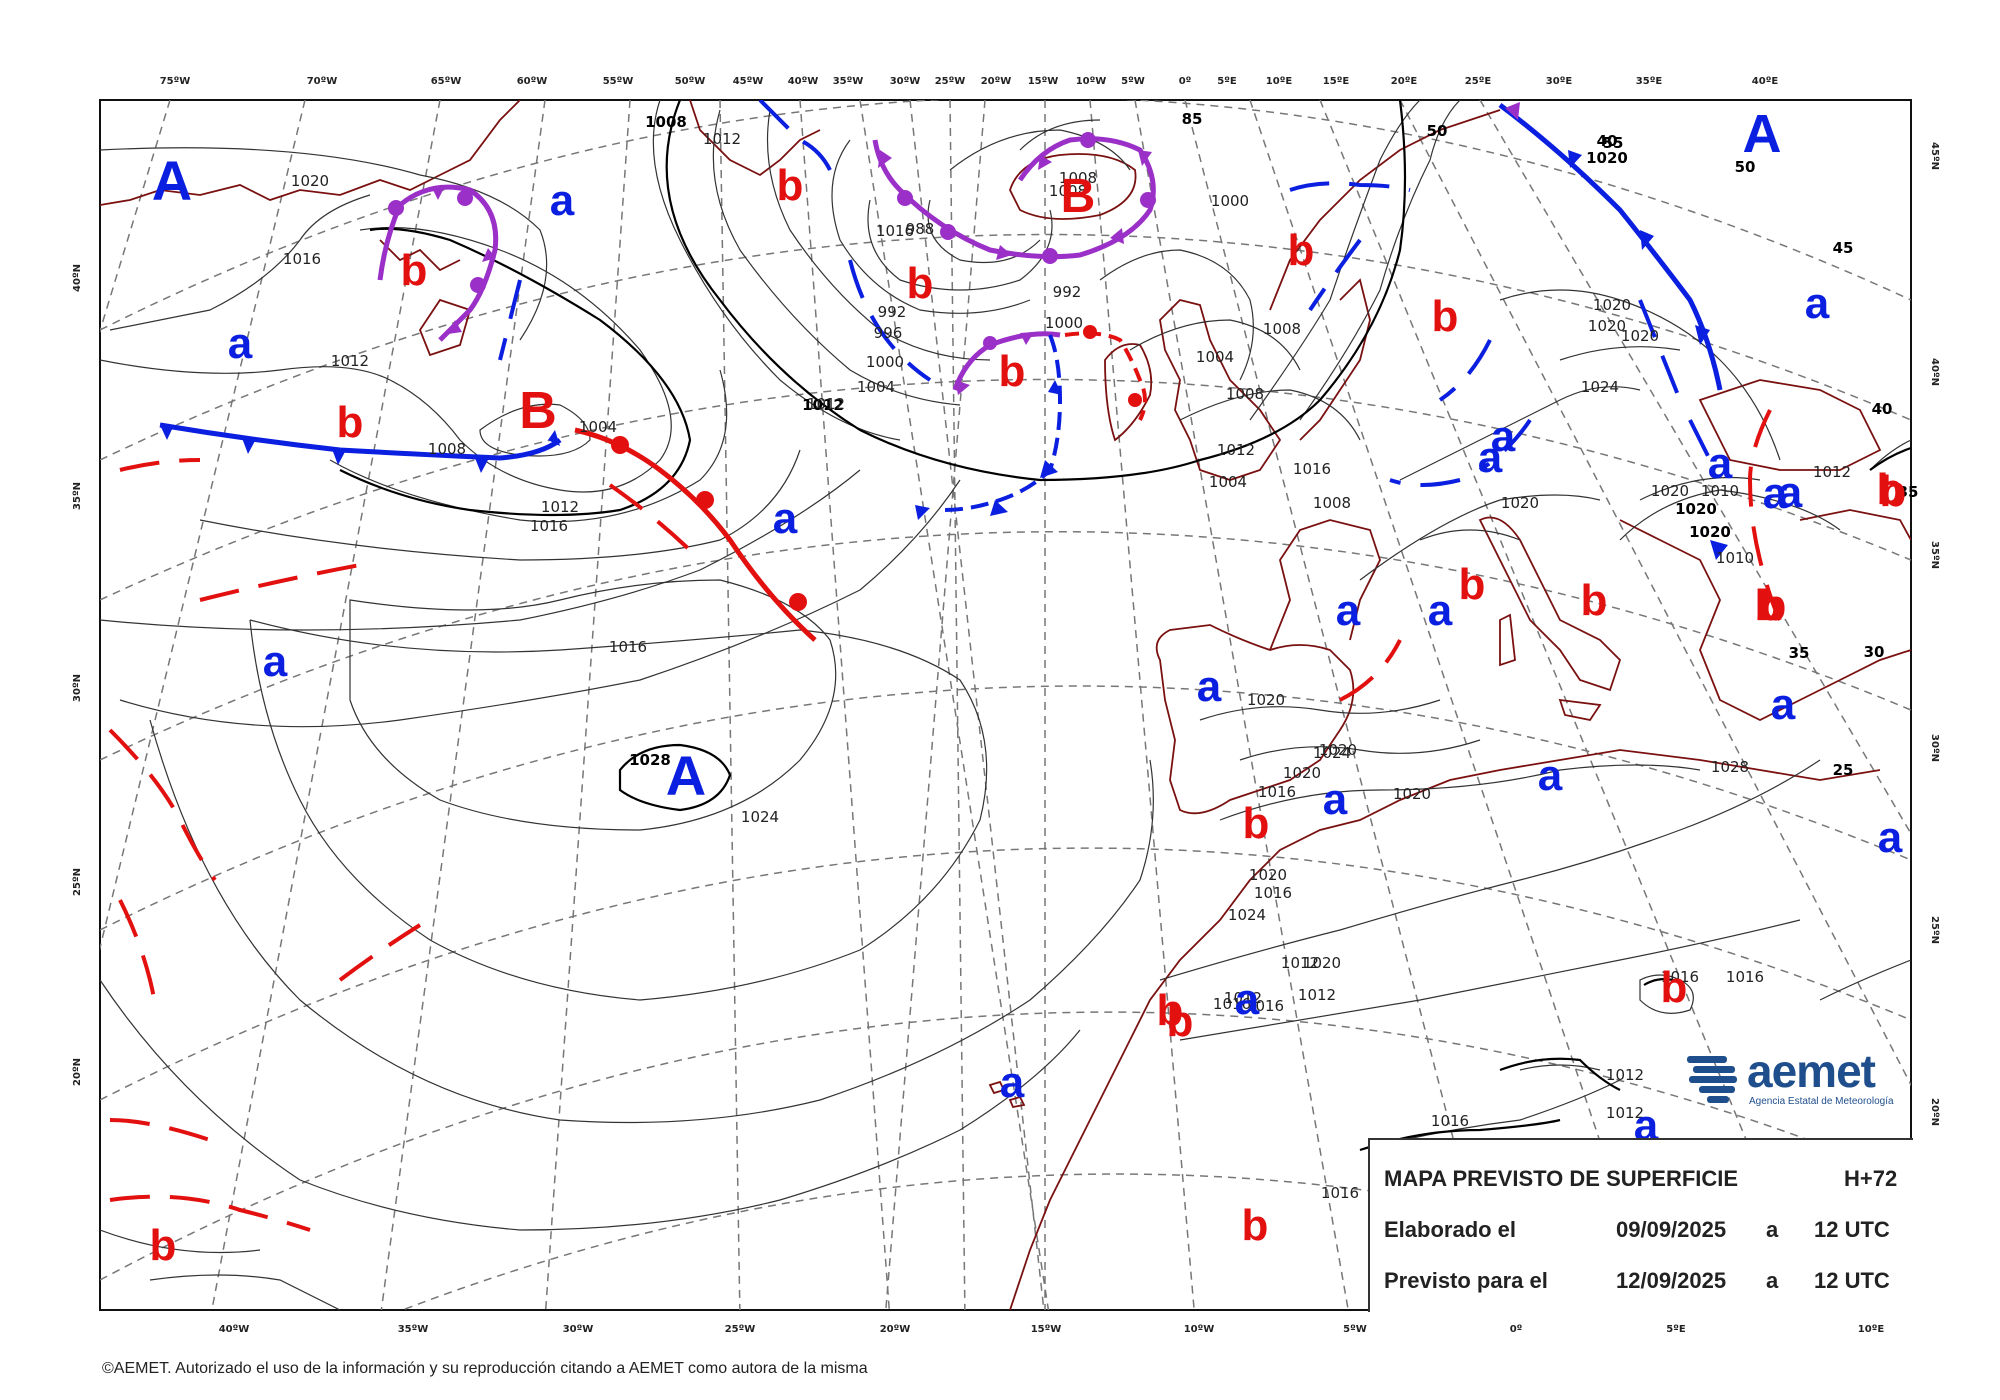 This screenshot has width=2000, height=1400. What do you see at coordinates (322, 81) in the screenshot?
I see `longitude-tick-top: 70ºW` at bounding box center [322, 81].